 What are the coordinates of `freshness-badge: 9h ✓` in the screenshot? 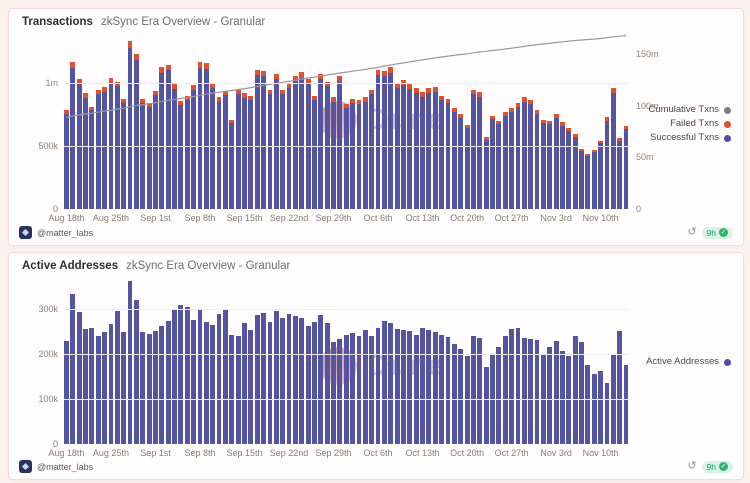 It's located at (717, 466).